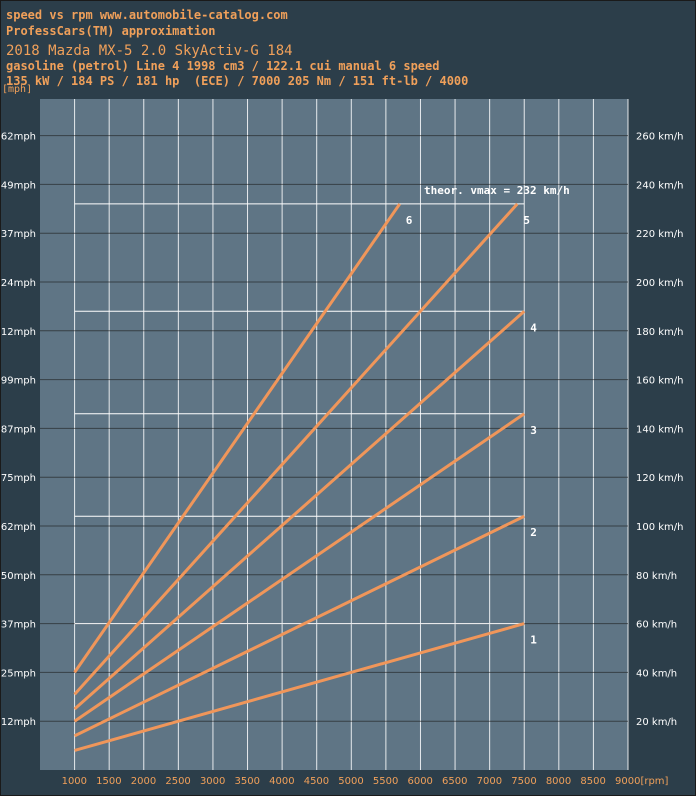 This screenshot has height=796, width=696. Describe the element at coordinates (660, 527) in the screenshot. I see `y-right-tick-label: 100 km/h` at that location.